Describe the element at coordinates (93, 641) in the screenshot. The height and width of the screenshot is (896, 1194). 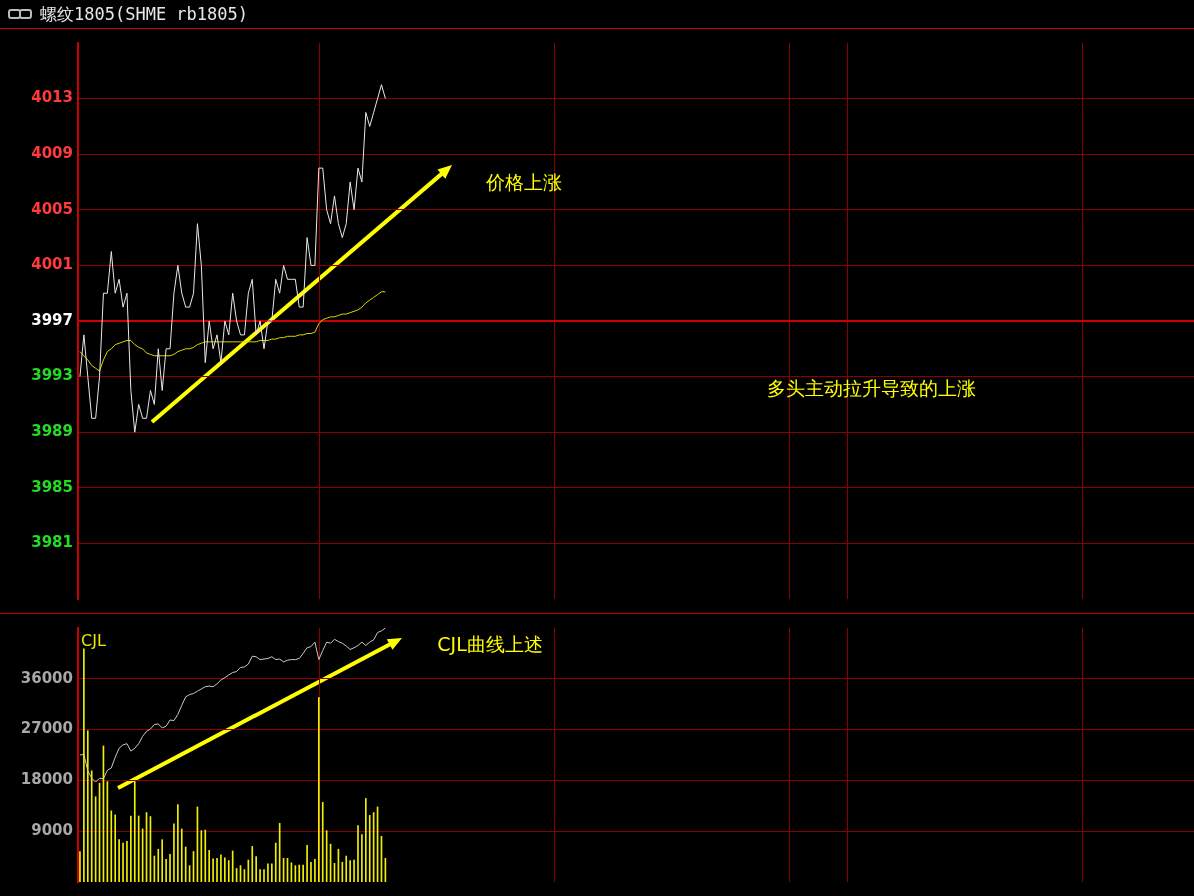
I see `chart-title: CJL` at that location.